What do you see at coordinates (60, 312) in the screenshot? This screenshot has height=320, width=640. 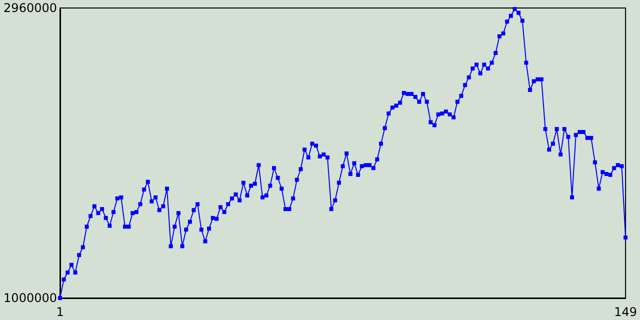 I see `x-tick-label: 1` at bounding box center [60, 312].